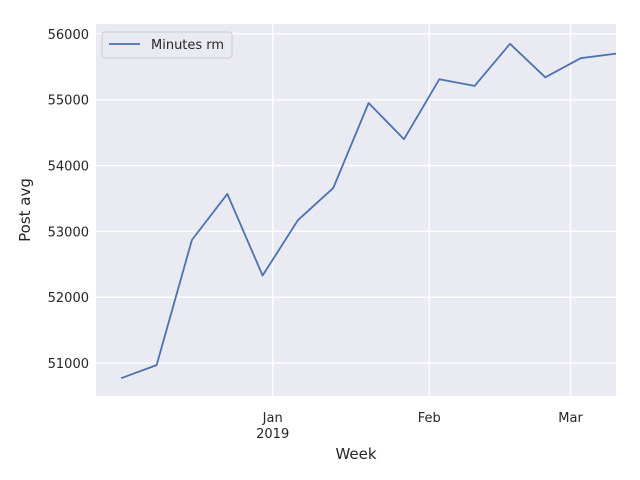 This screenshot has width=640, height=480. What do you see at coordinates (68, 232) in the screenshot?
I see `y-tick-label: 53000` at bounding box center [68, 232].